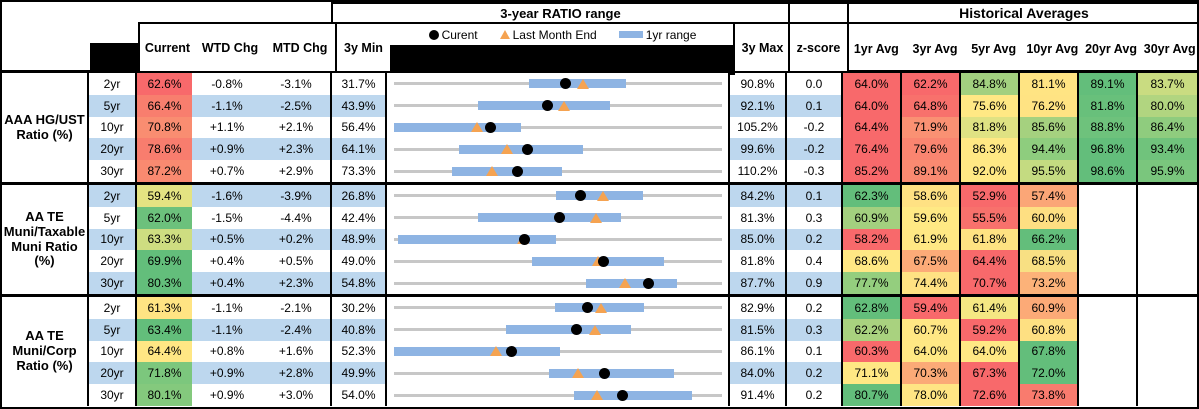 The width and height of the screenshot is (1199, 409). Describe the element at coordinates (758, 395) in the screenshot. I see `3y-max-cell: 91.4%` at that location.